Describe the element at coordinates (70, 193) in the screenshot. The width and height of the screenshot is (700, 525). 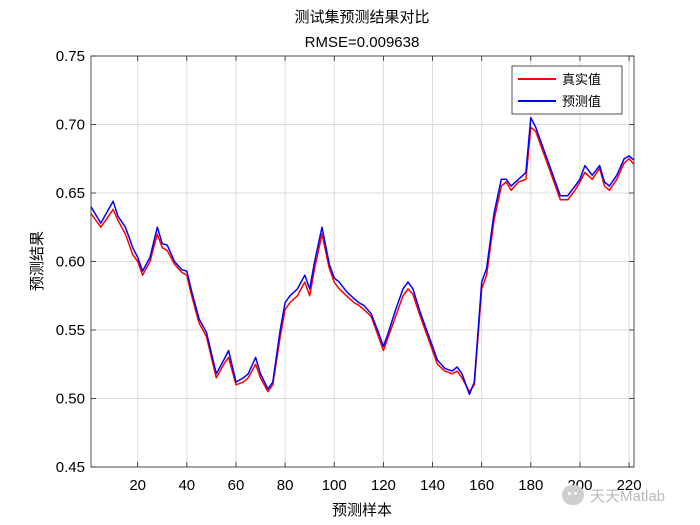
I see `y-tick-label: 0.65` at that location.